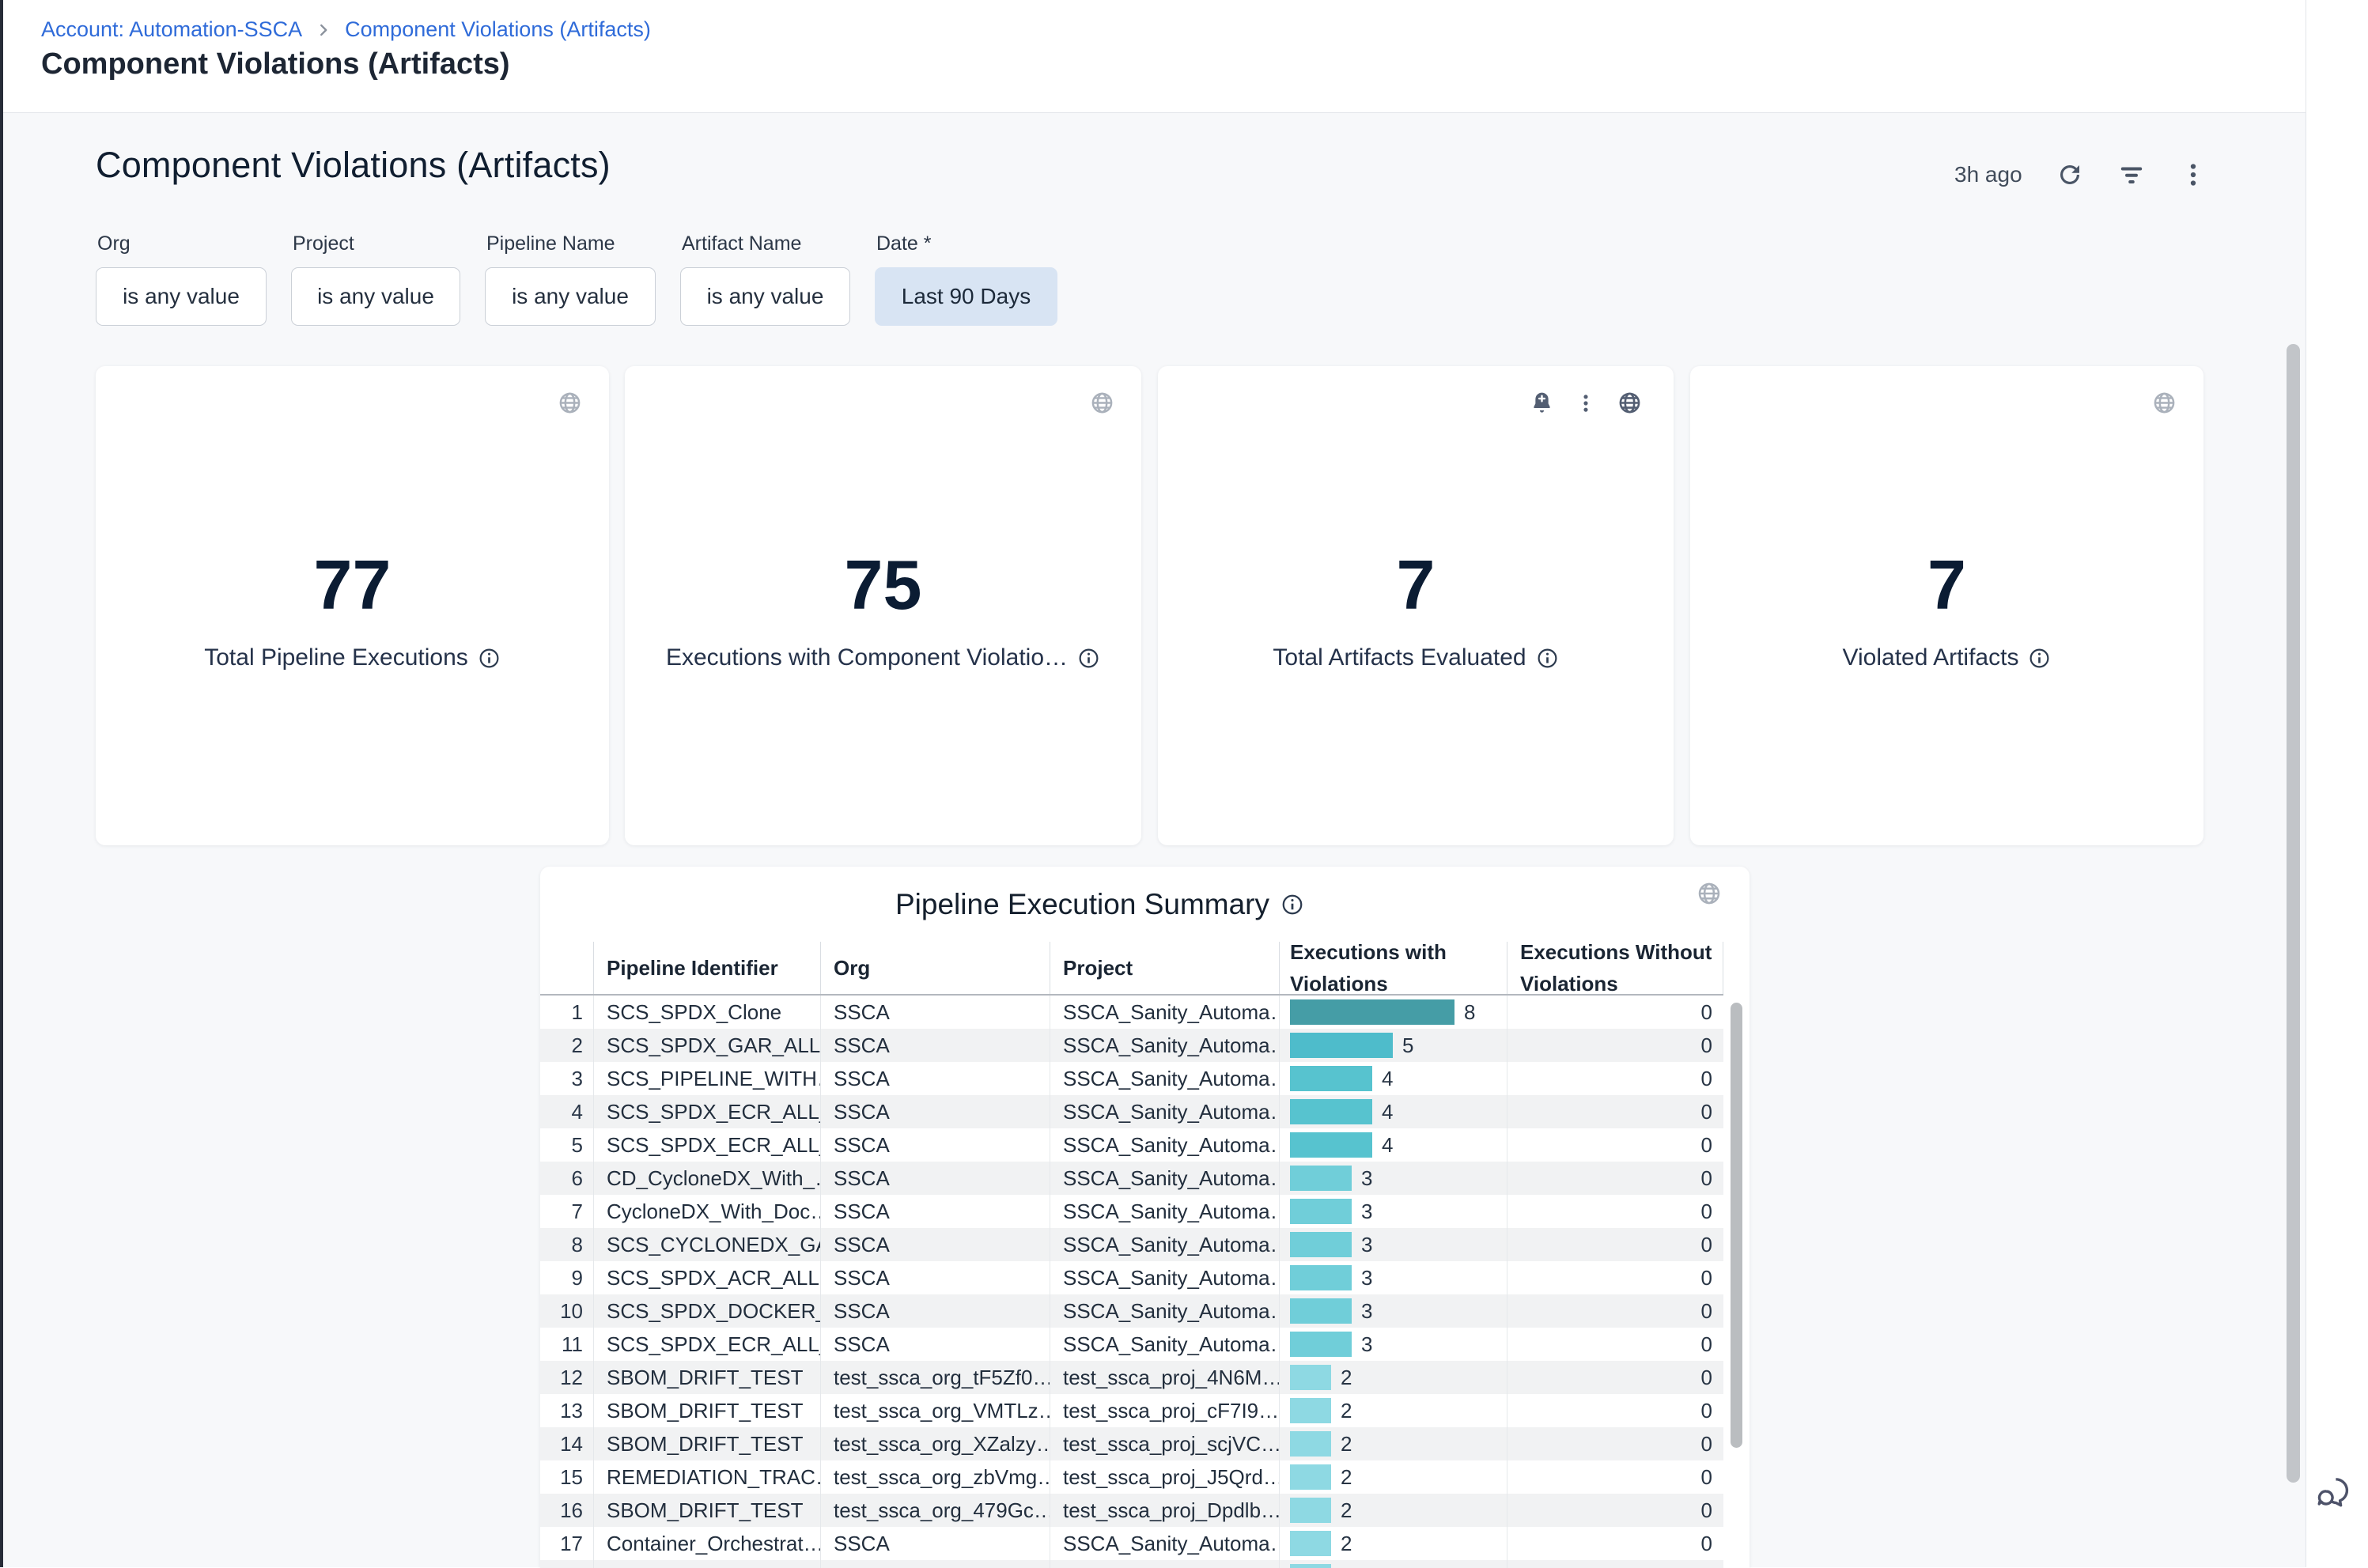  What do you see at coordinates (1615, 968) in the screenshot?
I see `column-header-executions-without-violations: Executions Without Violations` at bounding box center [1615, 968].